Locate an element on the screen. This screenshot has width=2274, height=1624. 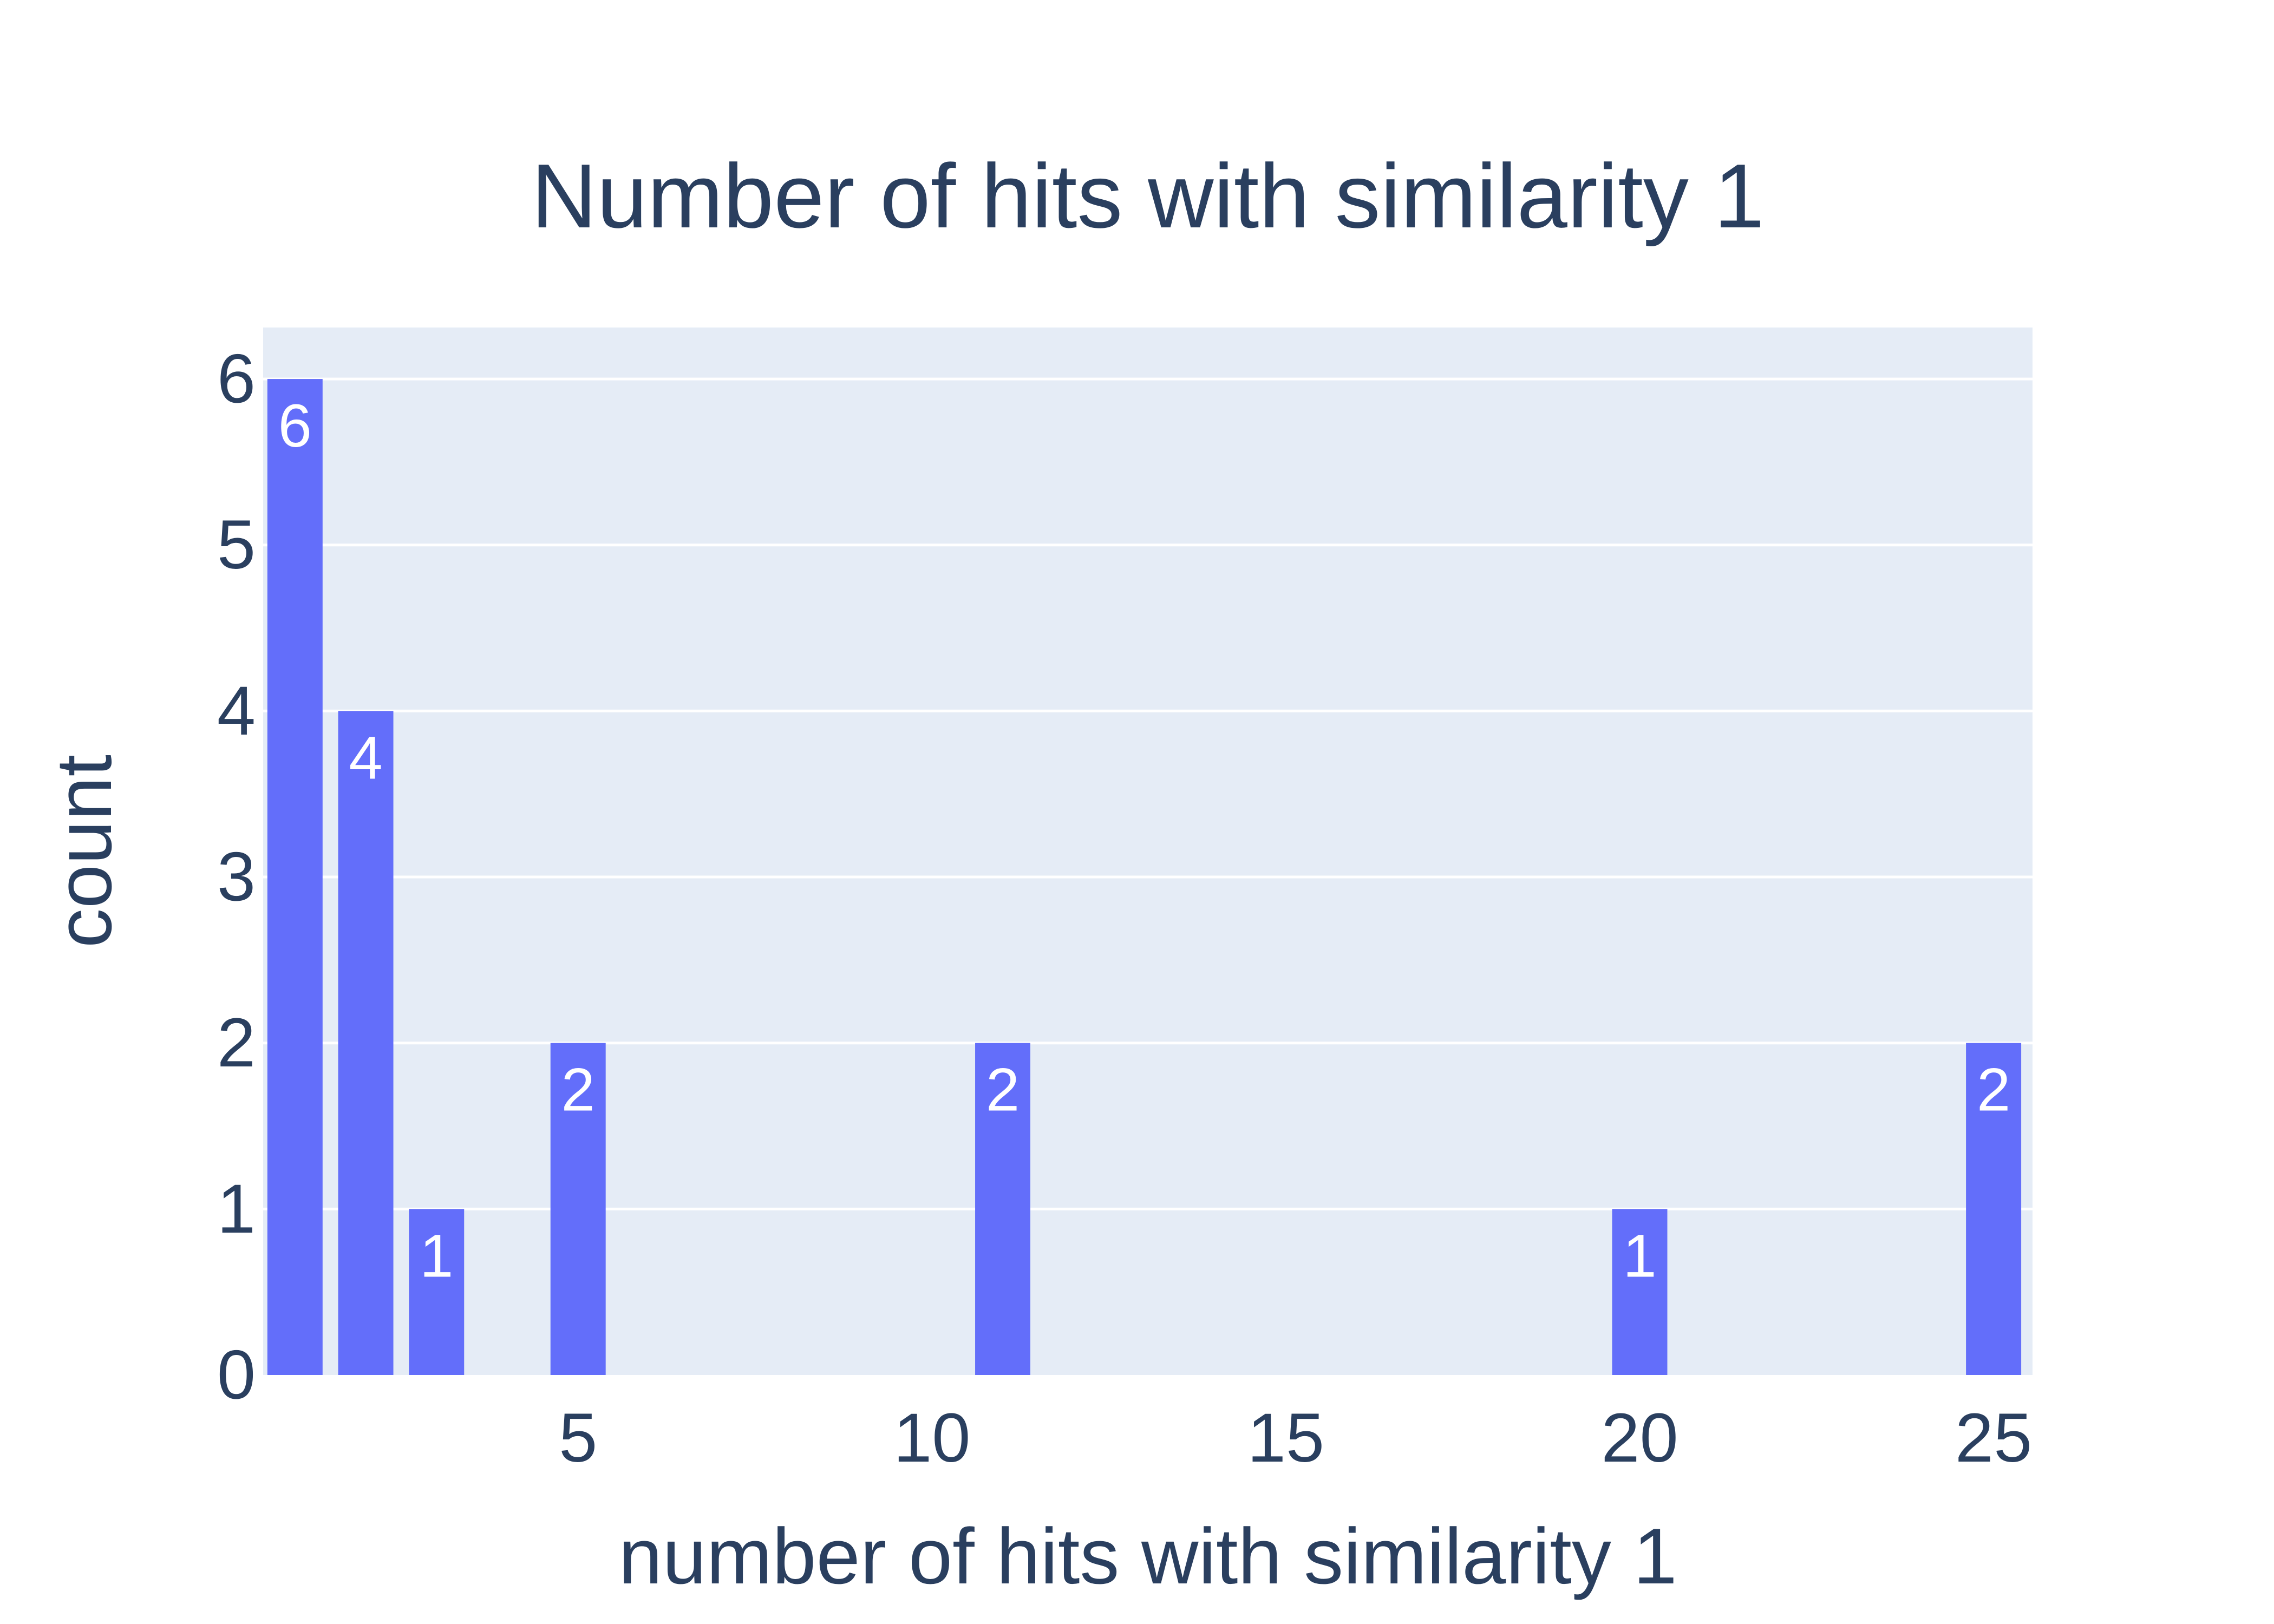
y-tick-label: 0 is located at coordinates (237, 1376).